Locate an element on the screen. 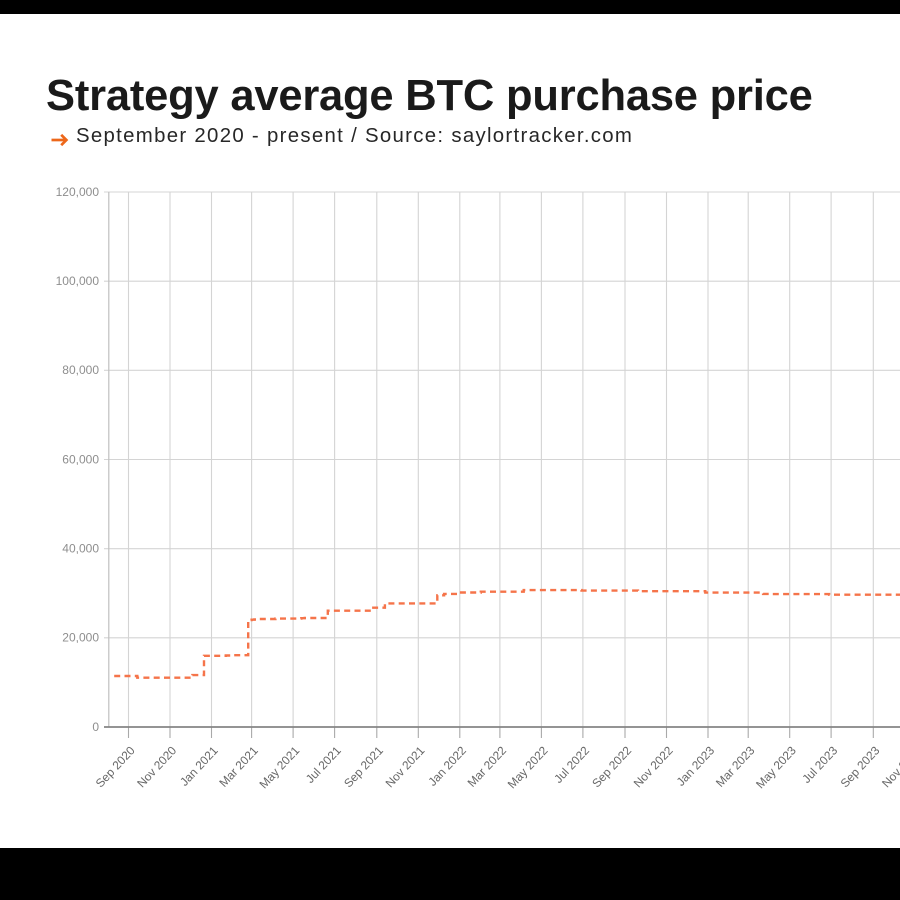  svg-text: Sep 2020 is located at coordinates (115, 766).